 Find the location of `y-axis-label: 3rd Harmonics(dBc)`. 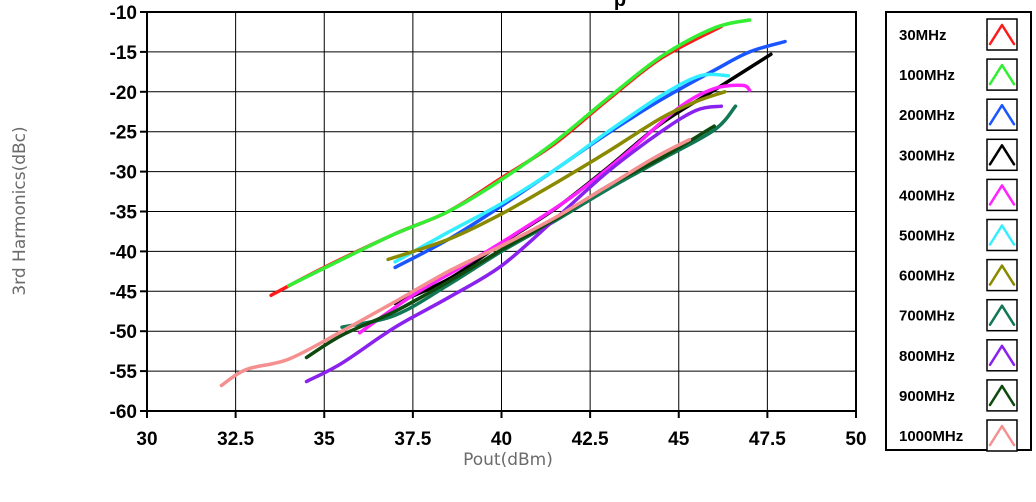

y-axis-label: 3rd Harmonics(dBc) is located at coordinates (20, 210).